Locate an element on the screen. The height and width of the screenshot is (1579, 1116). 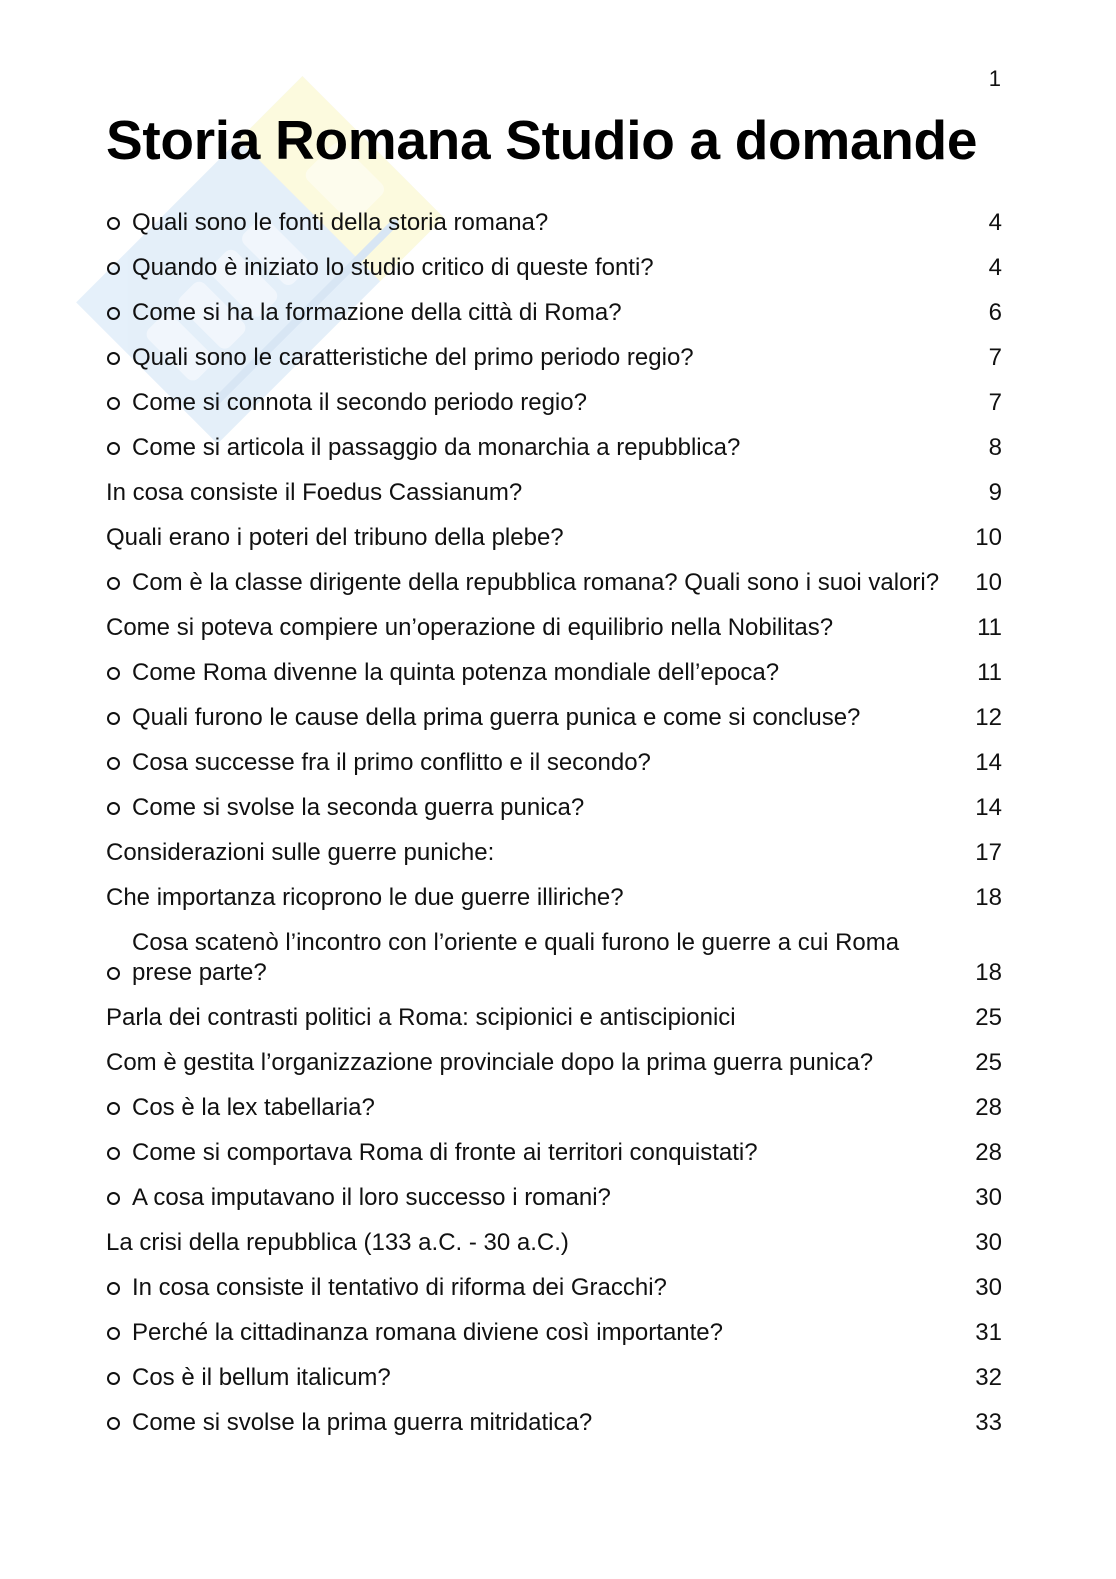
toc-entry-page: 33 is located at coordinates (988, 1422).